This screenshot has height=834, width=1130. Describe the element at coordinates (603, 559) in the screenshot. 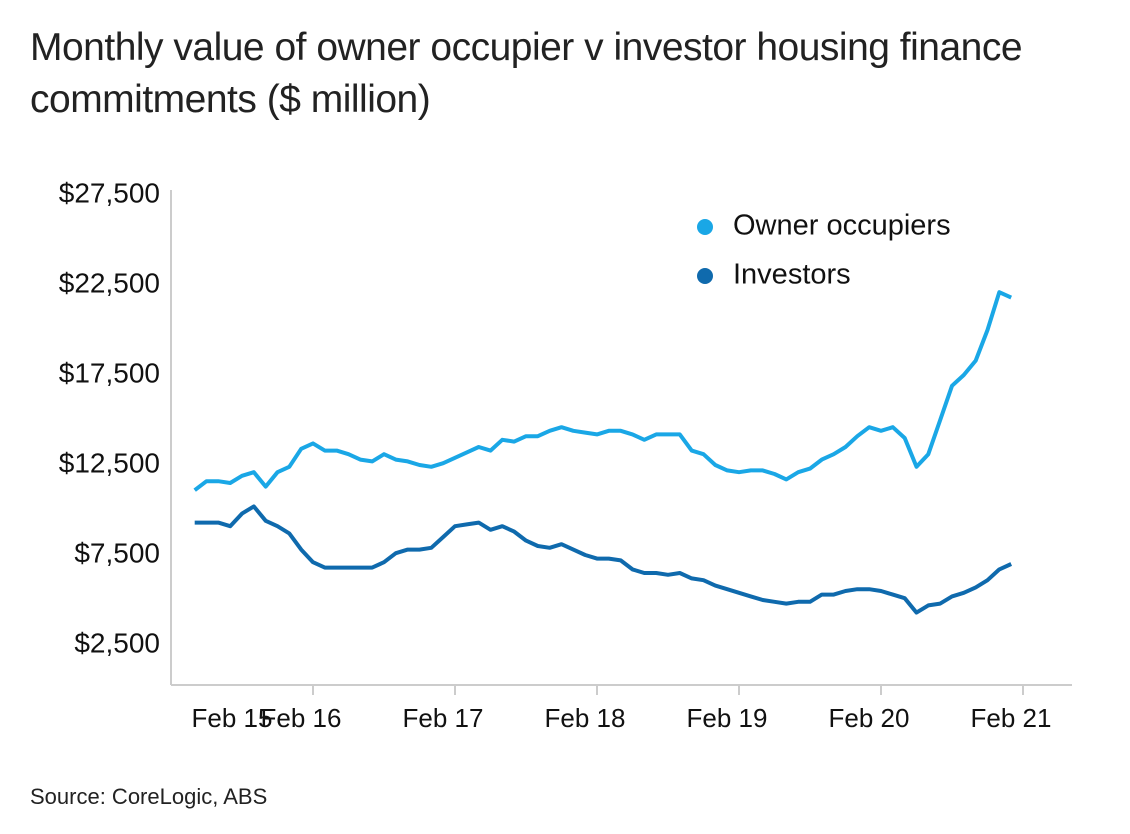

I see `series-line` at that location.